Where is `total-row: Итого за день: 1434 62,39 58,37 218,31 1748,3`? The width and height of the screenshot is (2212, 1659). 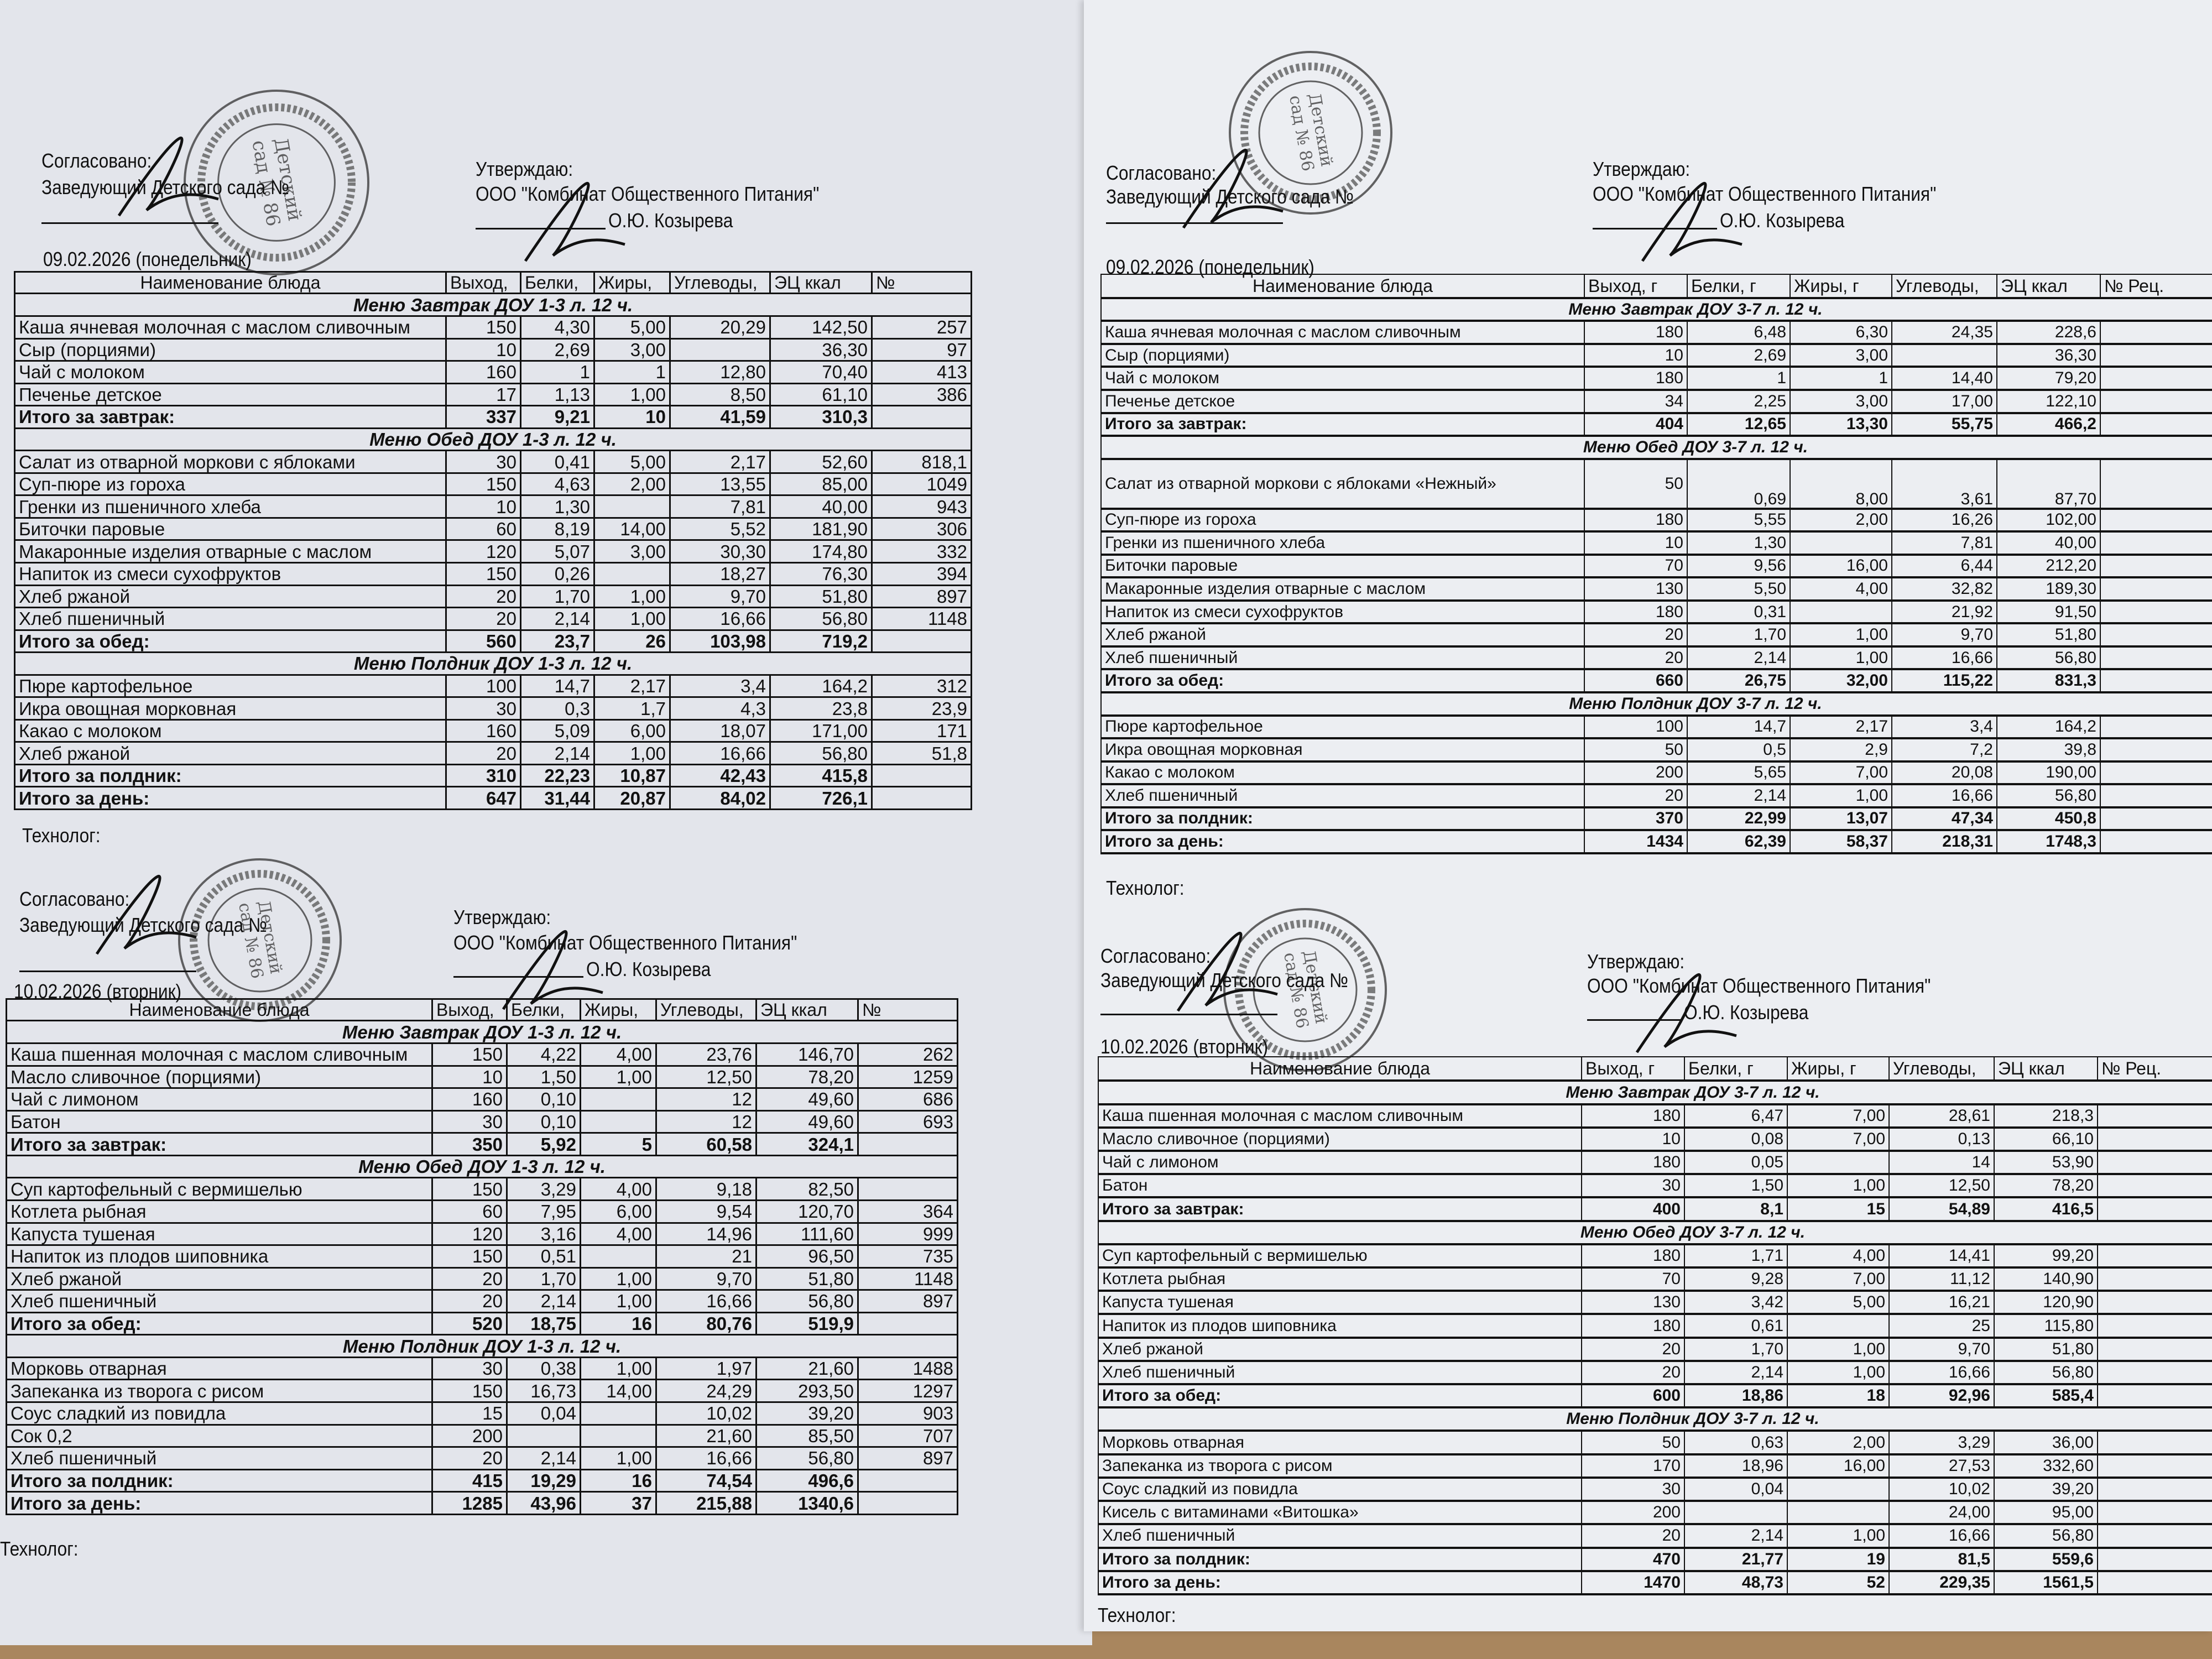 total-row: Итого за день: 1434 62,39 58,37 218,31 1748,3 is located at coordinates (1656, 842).